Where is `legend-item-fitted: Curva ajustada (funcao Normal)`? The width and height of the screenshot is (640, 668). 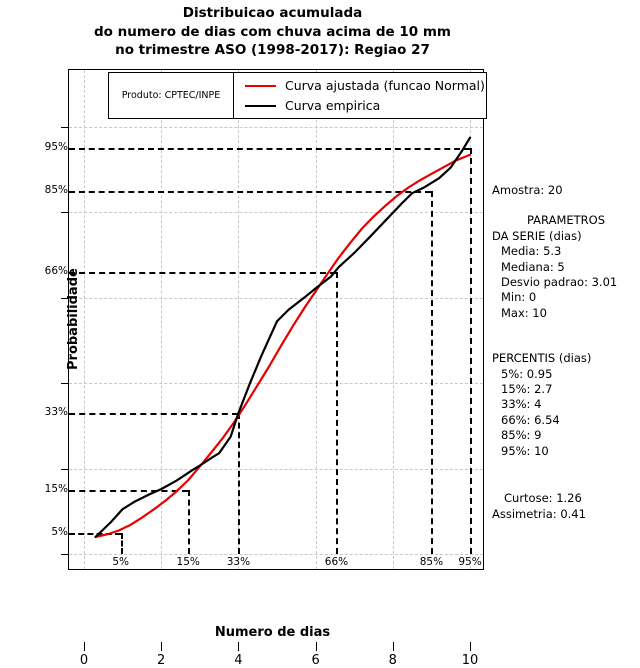
legend-item-fitted: Curva ajustada (funcao Normal) is located at coordinates (365, 85).